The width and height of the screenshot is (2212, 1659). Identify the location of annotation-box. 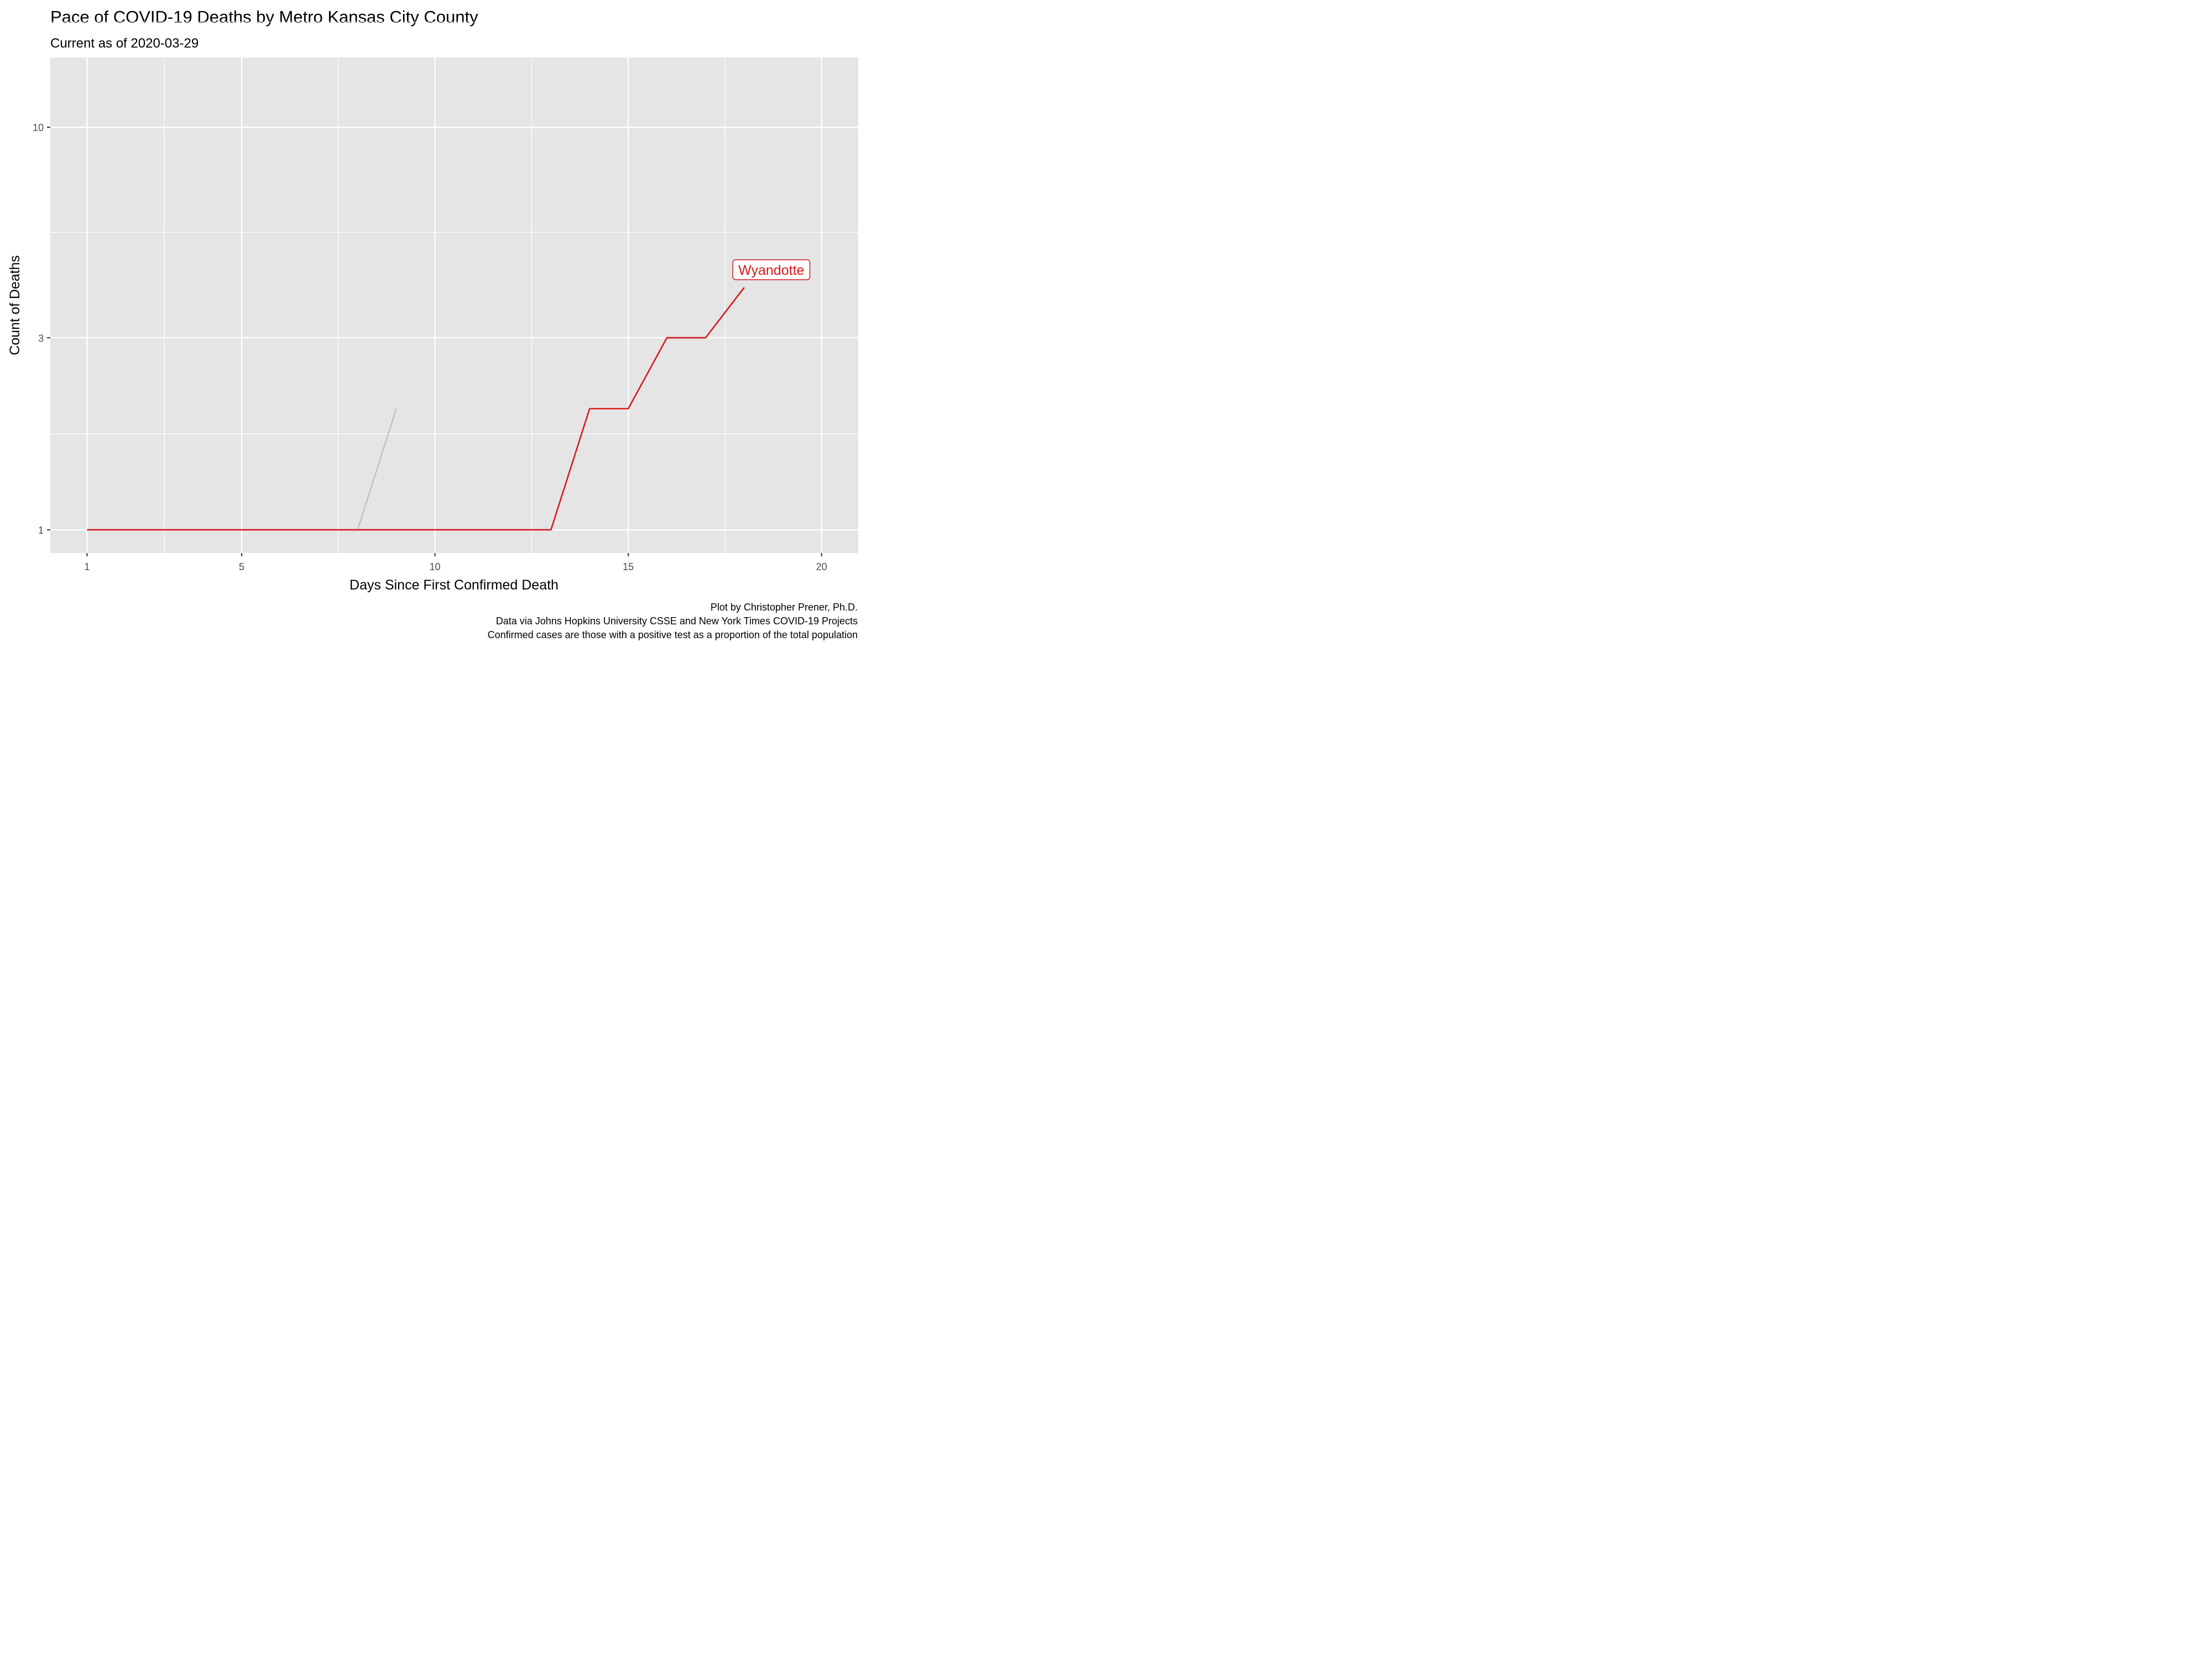
(772, 269).